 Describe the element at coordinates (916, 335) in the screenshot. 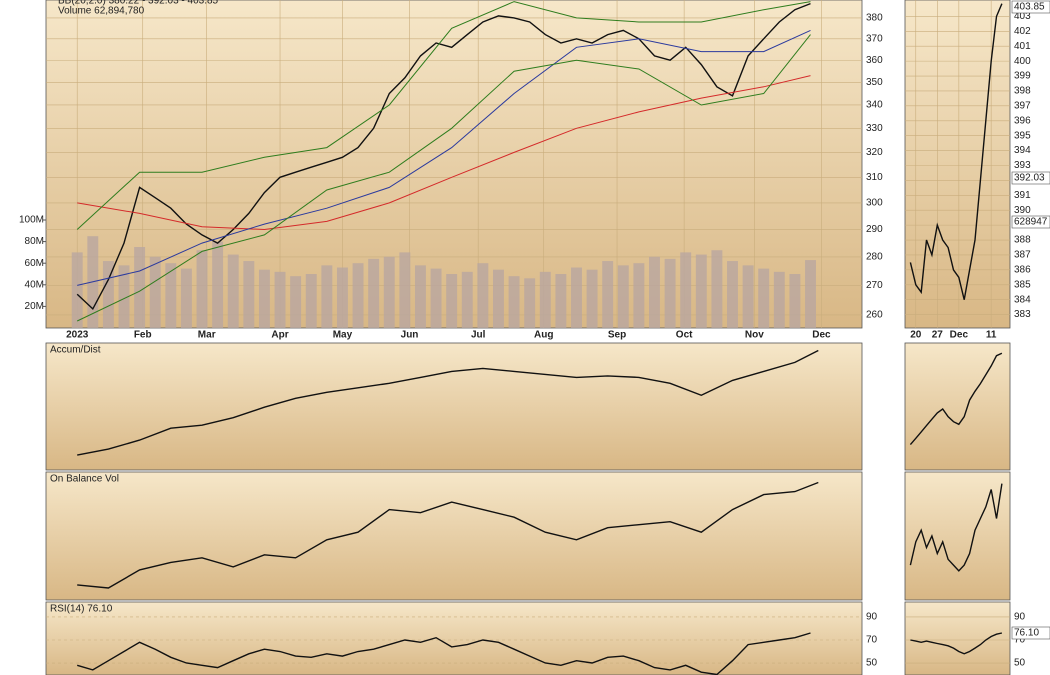

I see `x-tick-label: 20` at that location.